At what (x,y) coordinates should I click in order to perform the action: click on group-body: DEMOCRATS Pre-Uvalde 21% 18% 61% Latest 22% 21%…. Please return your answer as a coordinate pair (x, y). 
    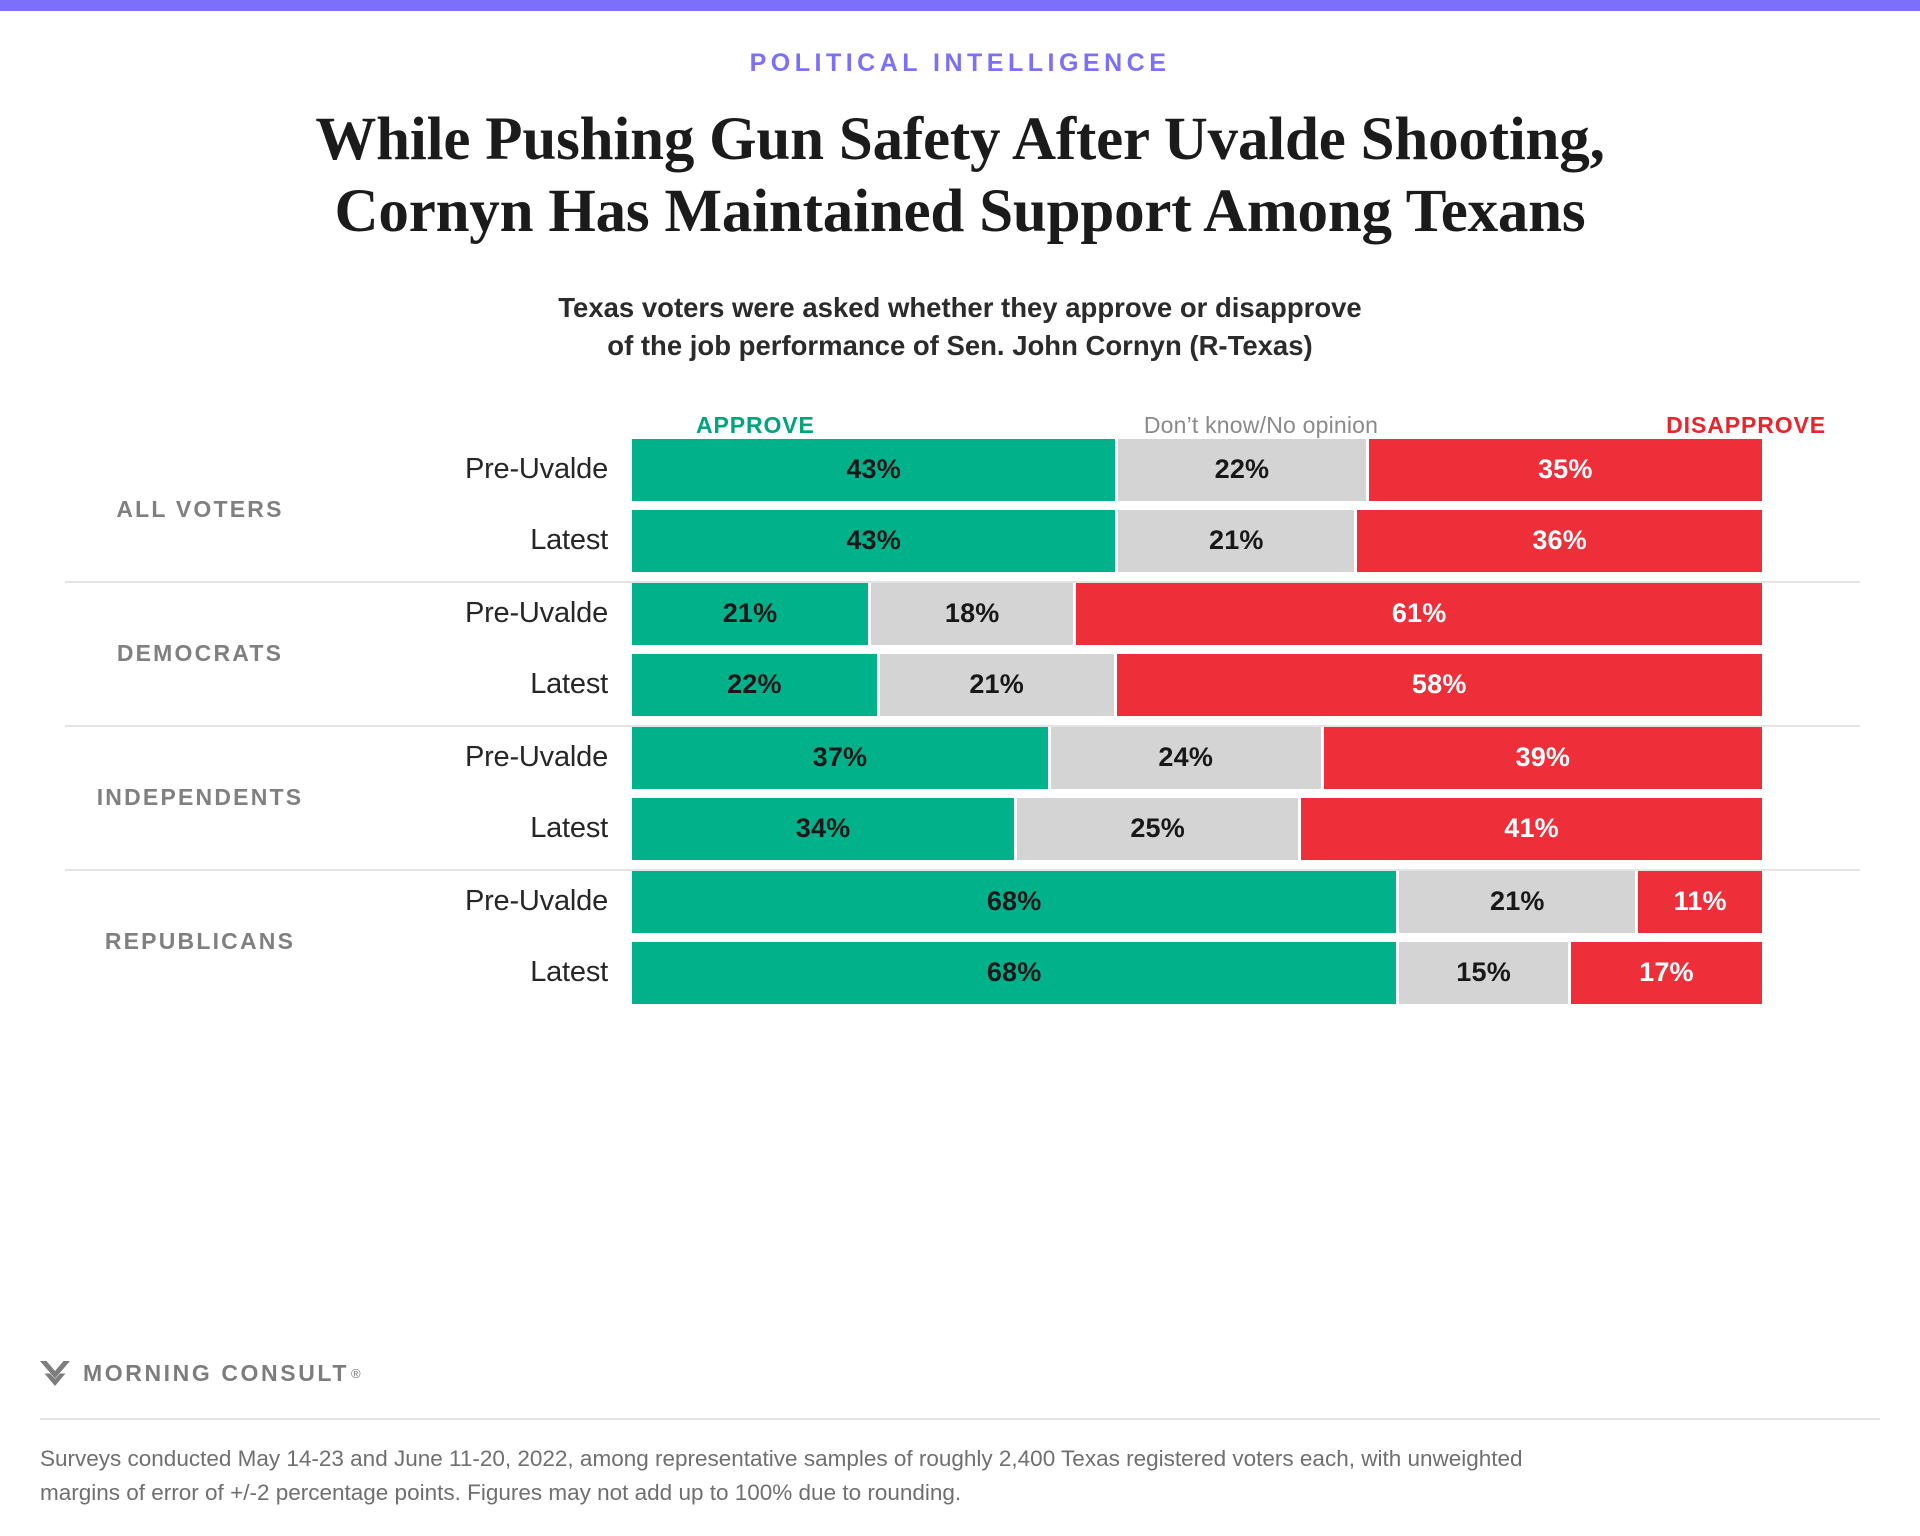
    Looking at the image, I should click on (960, 653).